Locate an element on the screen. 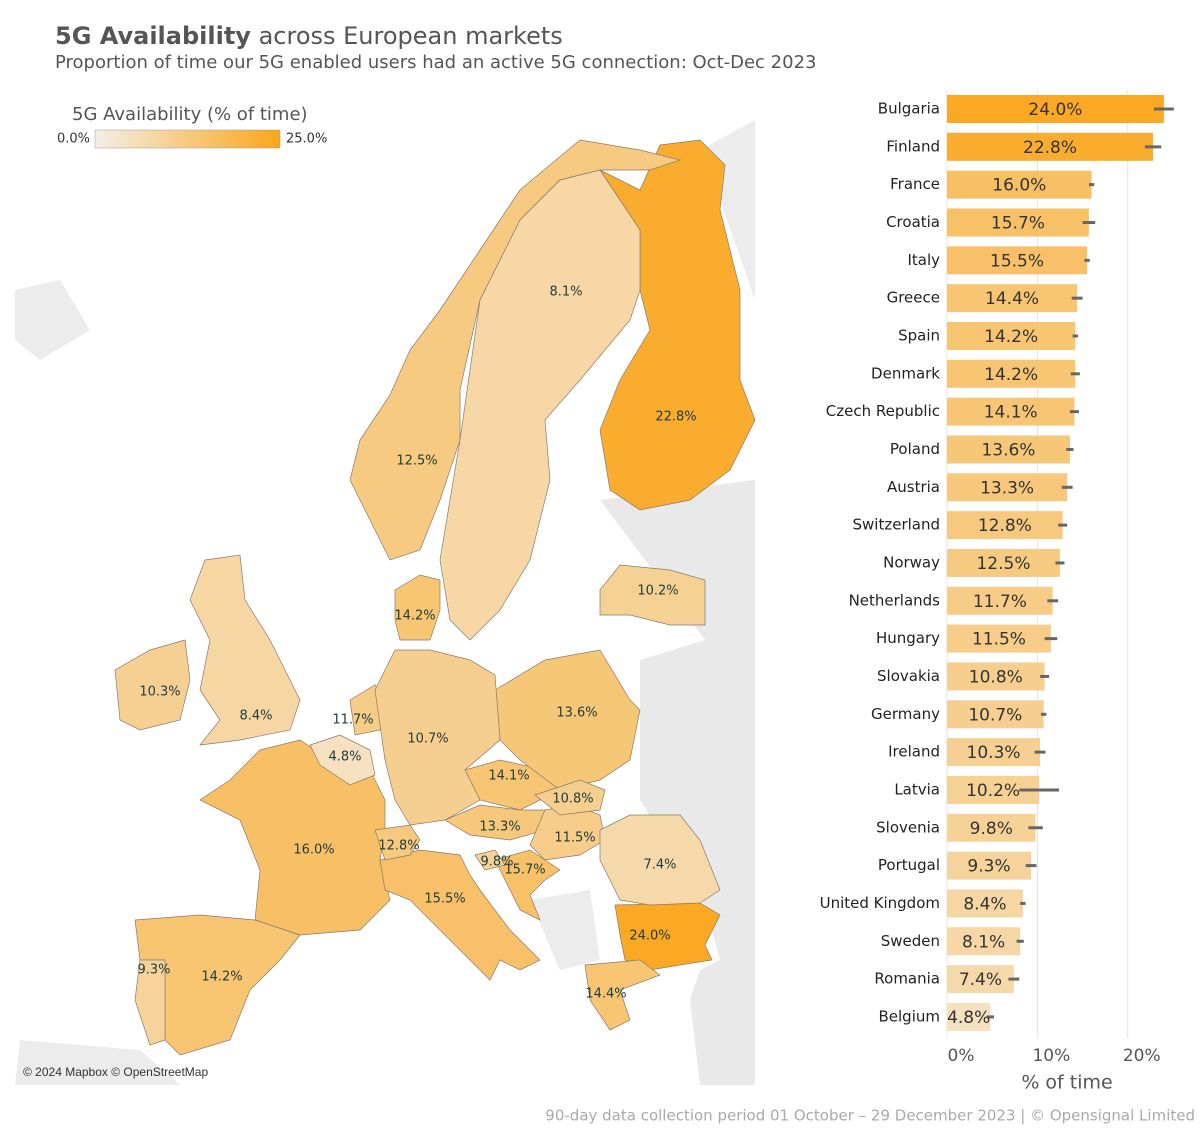  y-tick-label: Norway is located at coordinates (911, 562).